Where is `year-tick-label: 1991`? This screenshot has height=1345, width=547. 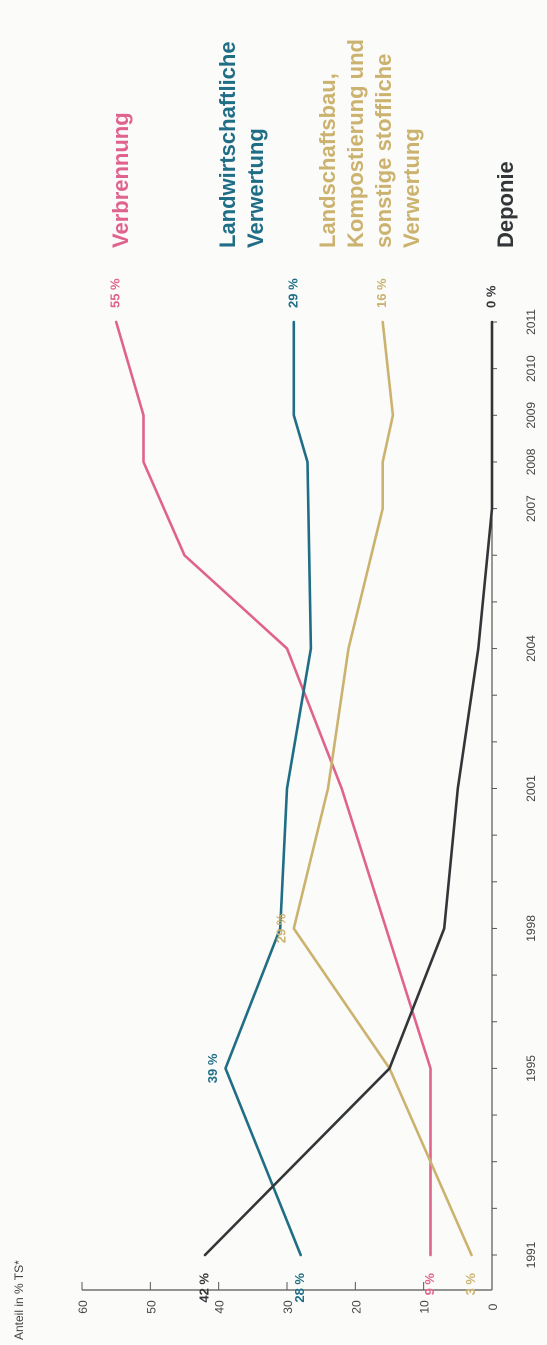 year-tick-label: 1991 is located at coordinates (531, 1254).